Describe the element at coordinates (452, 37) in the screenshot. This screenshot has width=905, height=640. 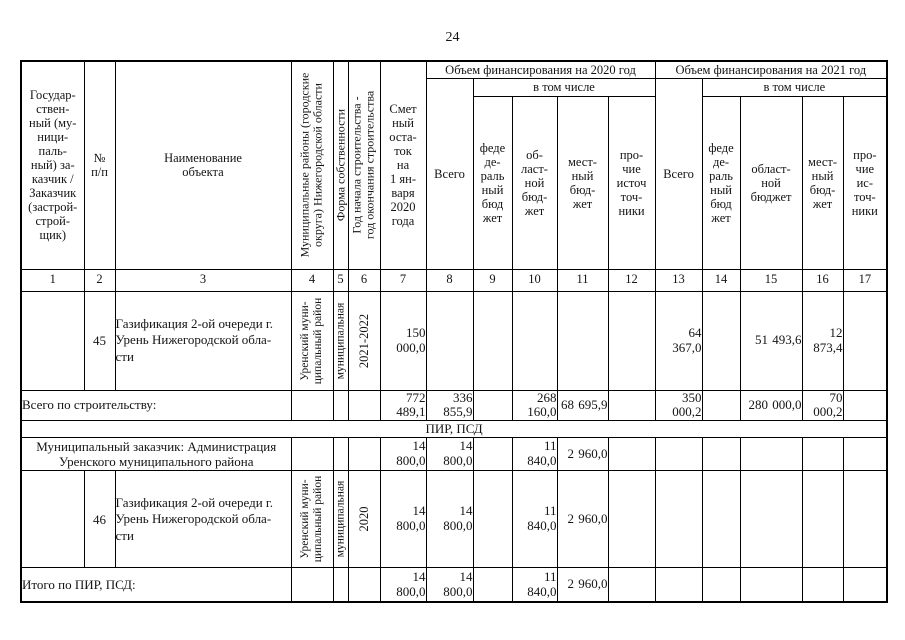
I see `page-number: 24` at that location.